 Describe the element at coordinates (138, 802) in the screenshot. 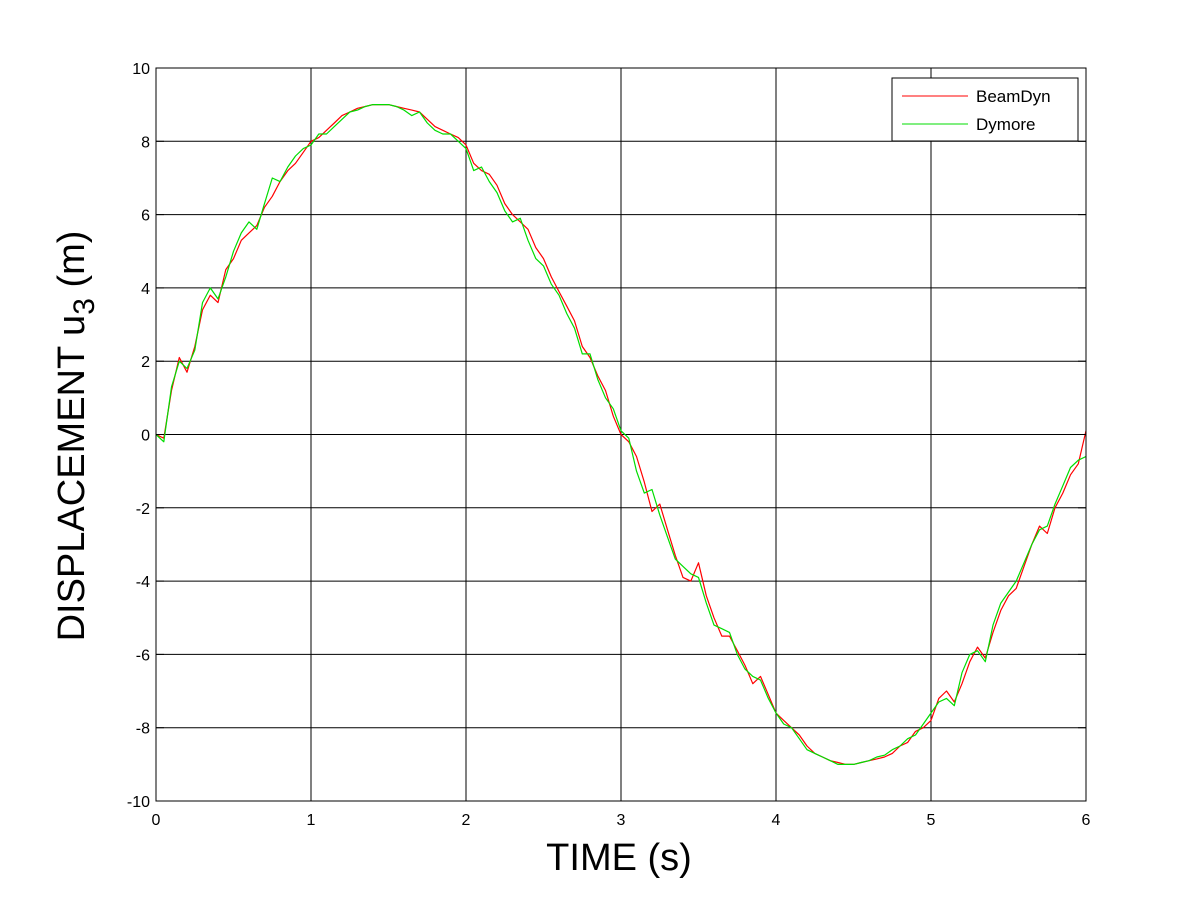

I see `y-tick-label: -10` at that location.